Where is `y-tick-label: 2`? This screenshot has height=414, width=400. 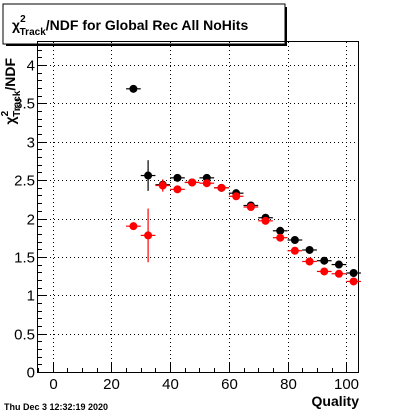 y-tick-label: 2 is located at coordinates (31, 220).